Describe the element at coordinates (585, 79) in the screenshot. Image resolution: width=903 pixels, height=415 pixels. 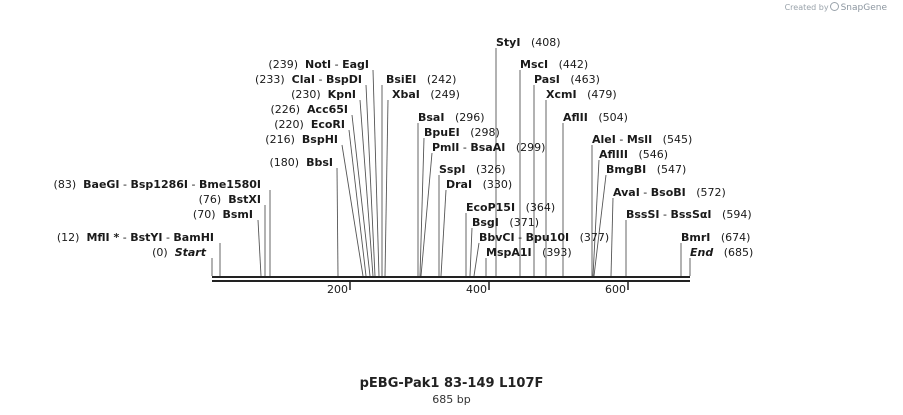
I see `site-position: (463)` at that location.